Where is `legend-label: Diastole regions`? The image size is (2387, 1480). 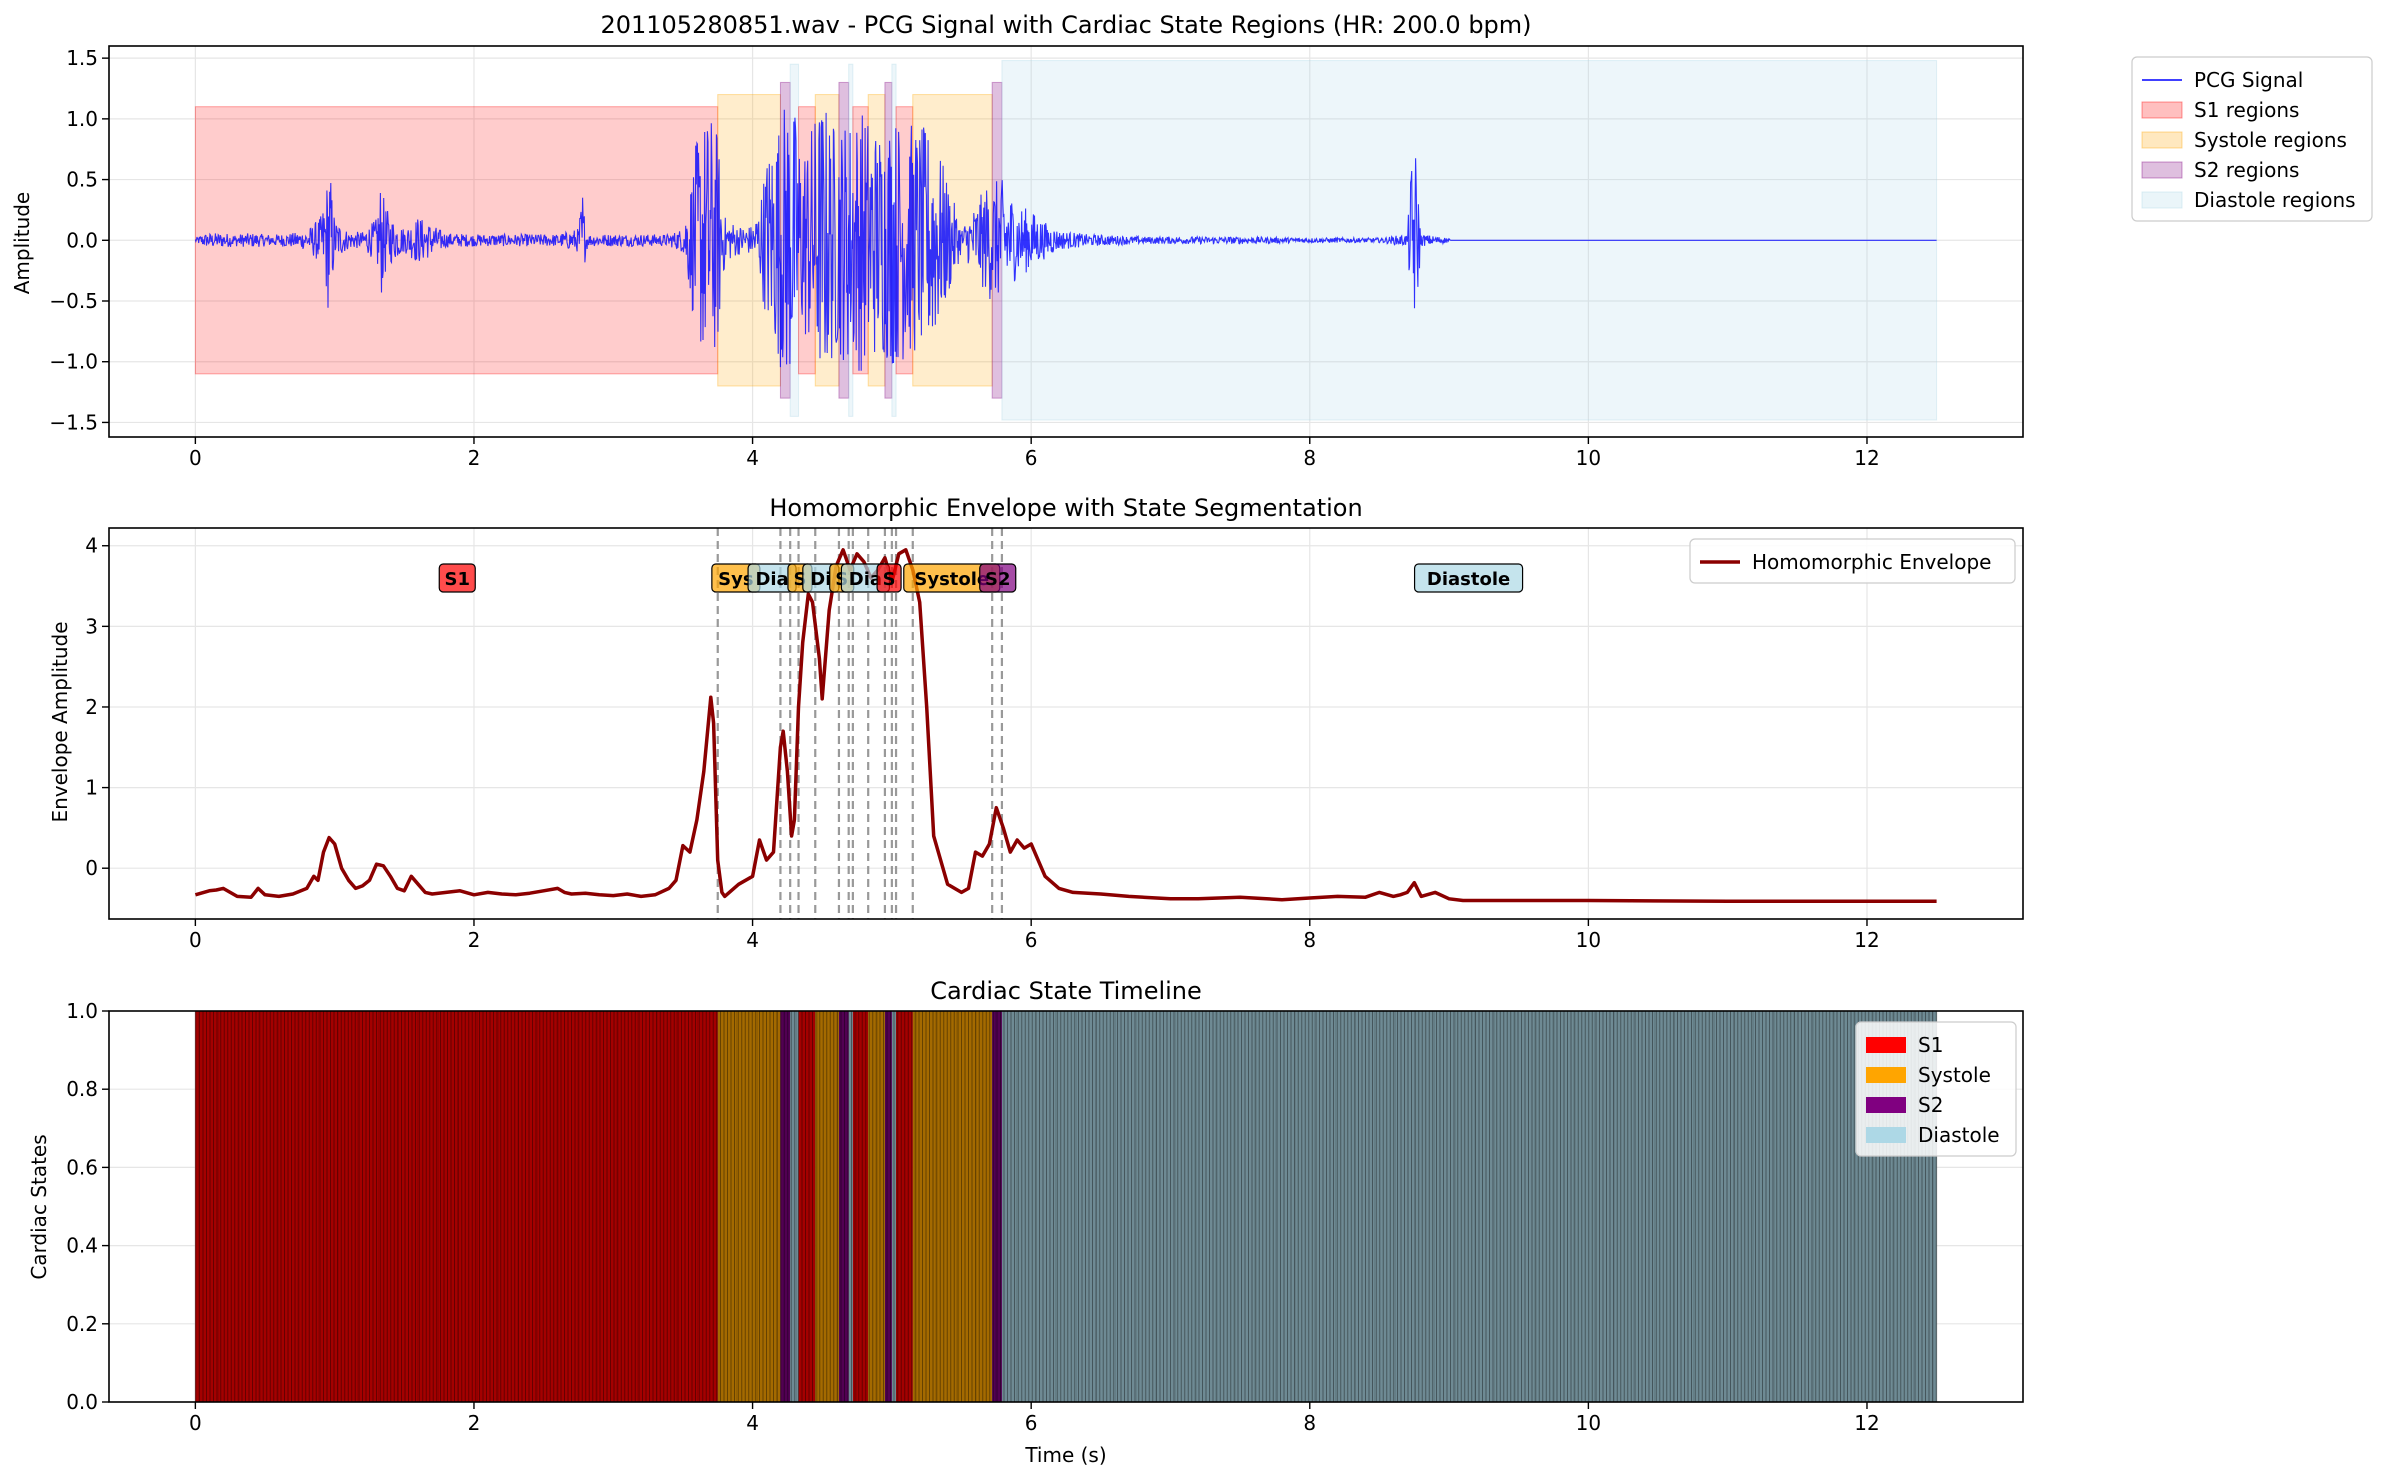 legend-label: Diastole regions is located at coordinates (2275, 200).